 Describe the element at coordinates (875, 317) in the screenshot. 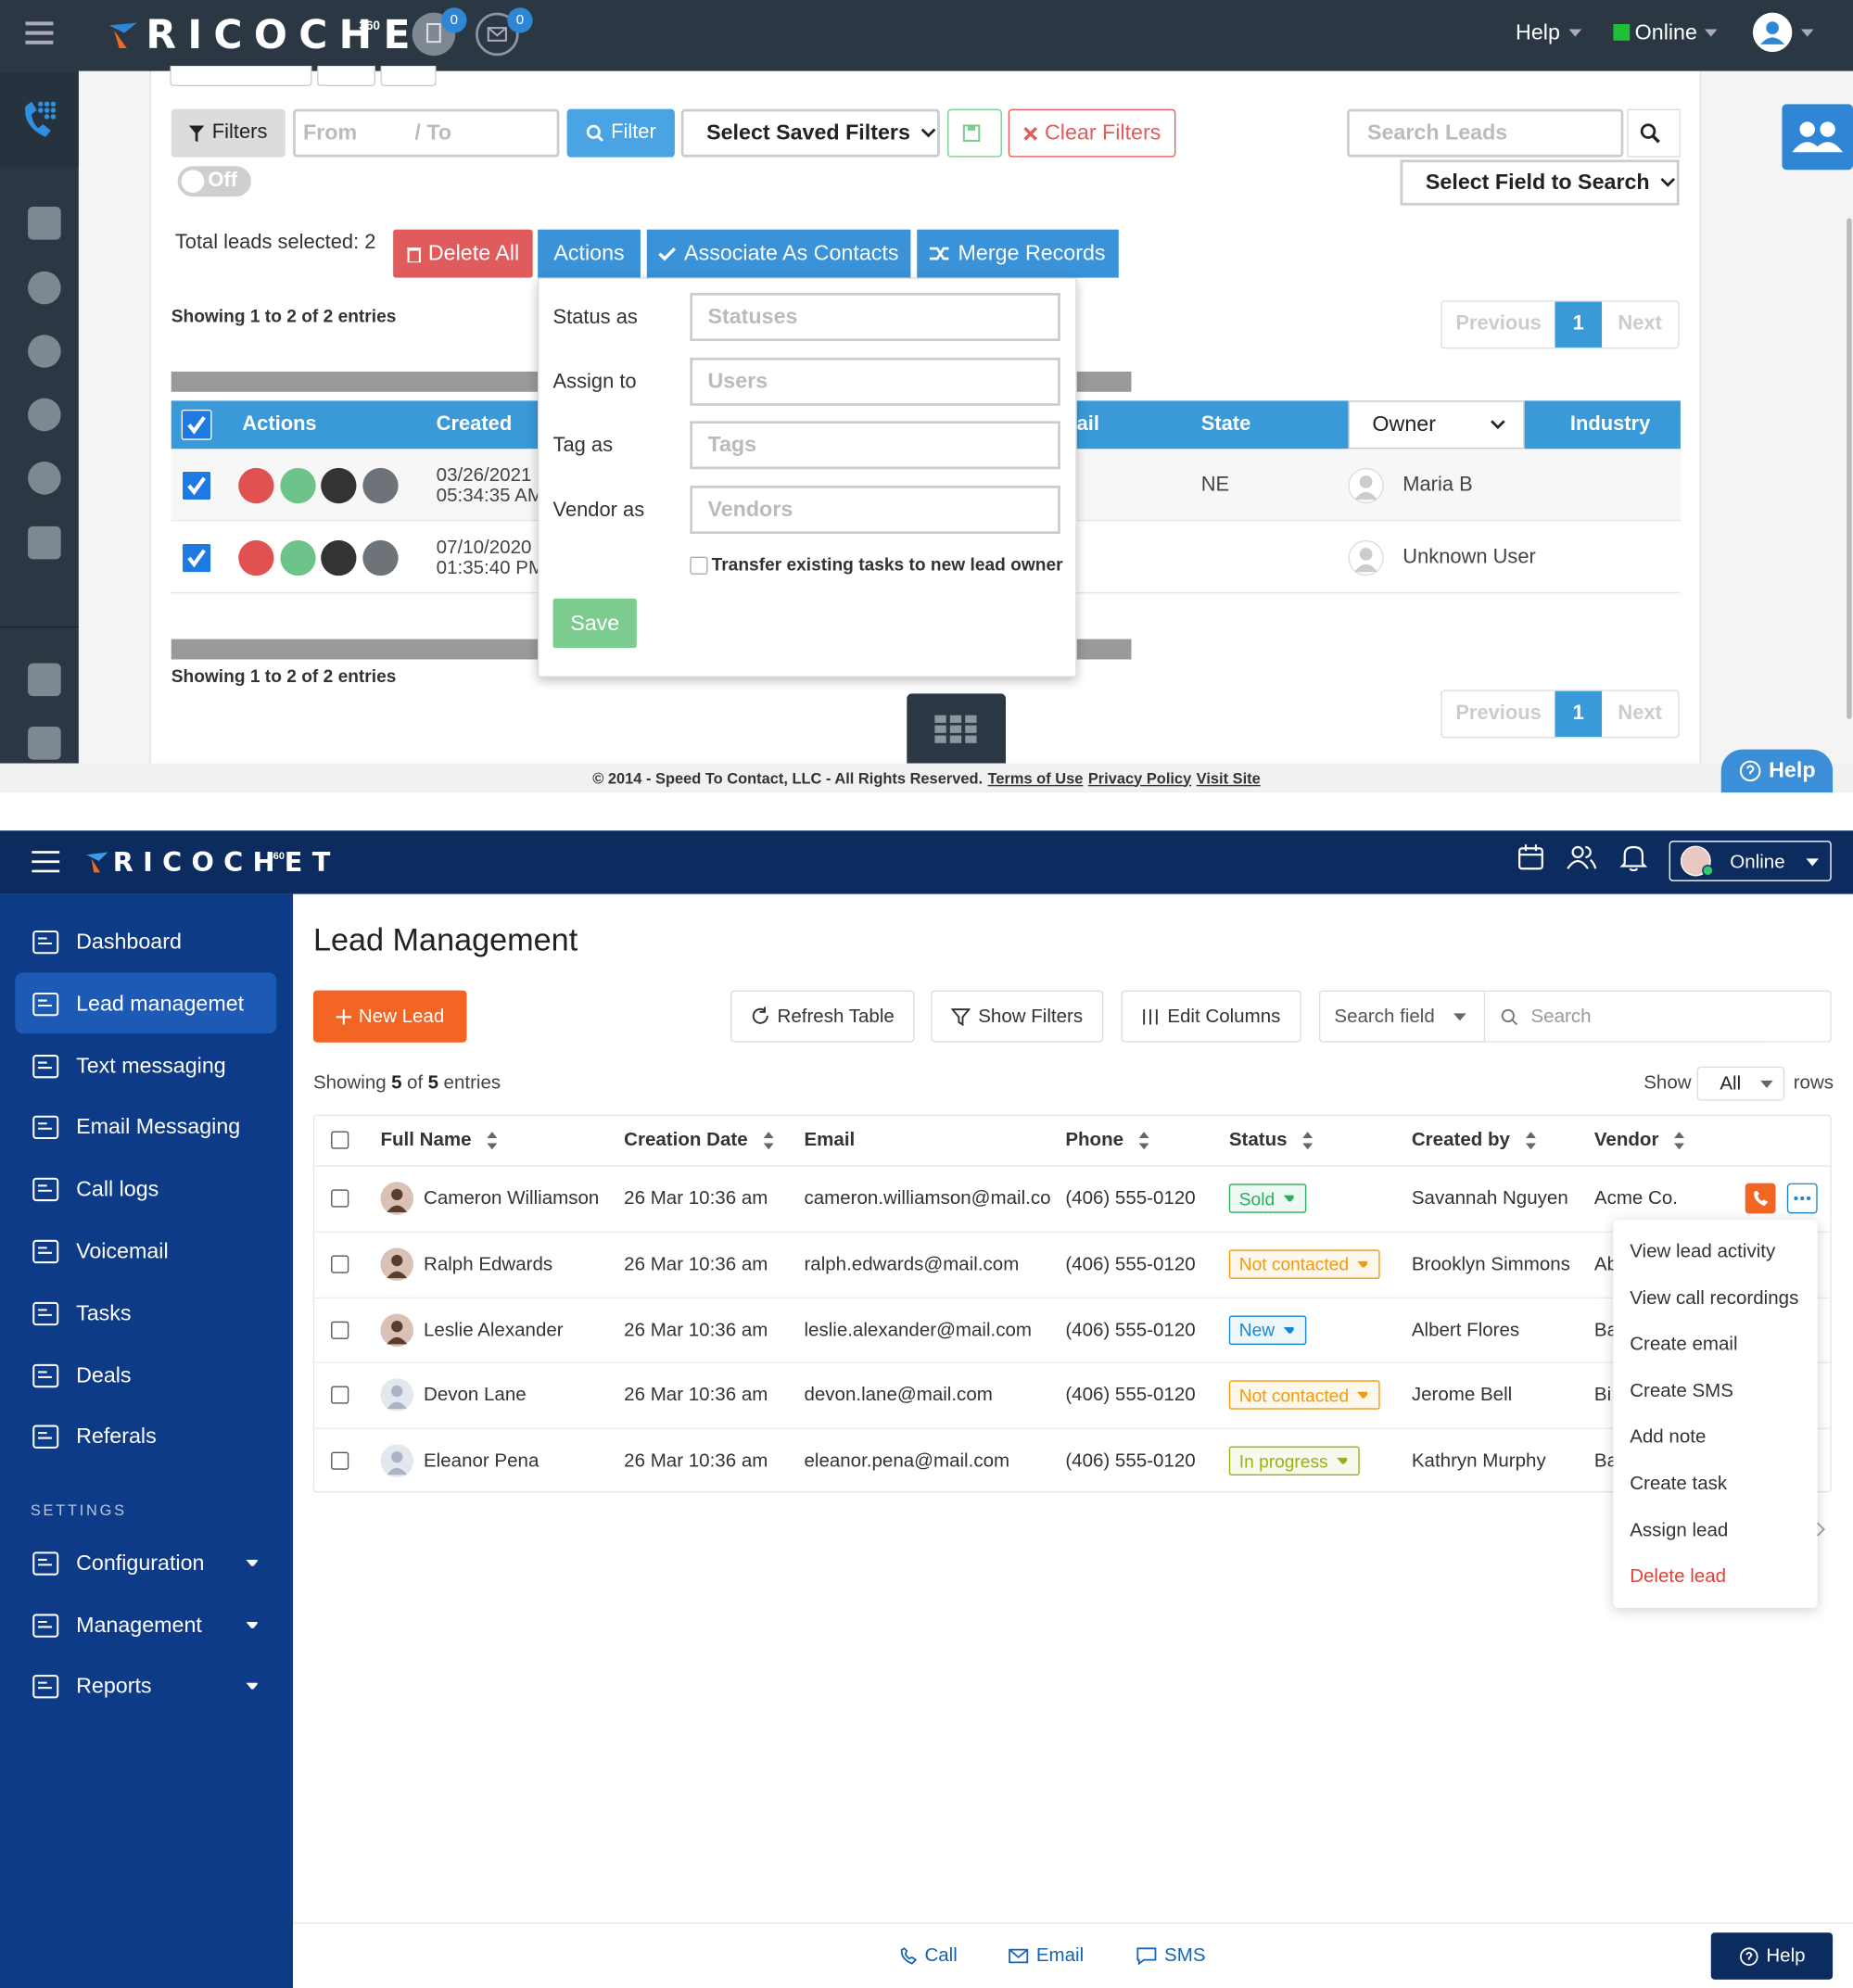

I see `field-input: Statuses` at that location.